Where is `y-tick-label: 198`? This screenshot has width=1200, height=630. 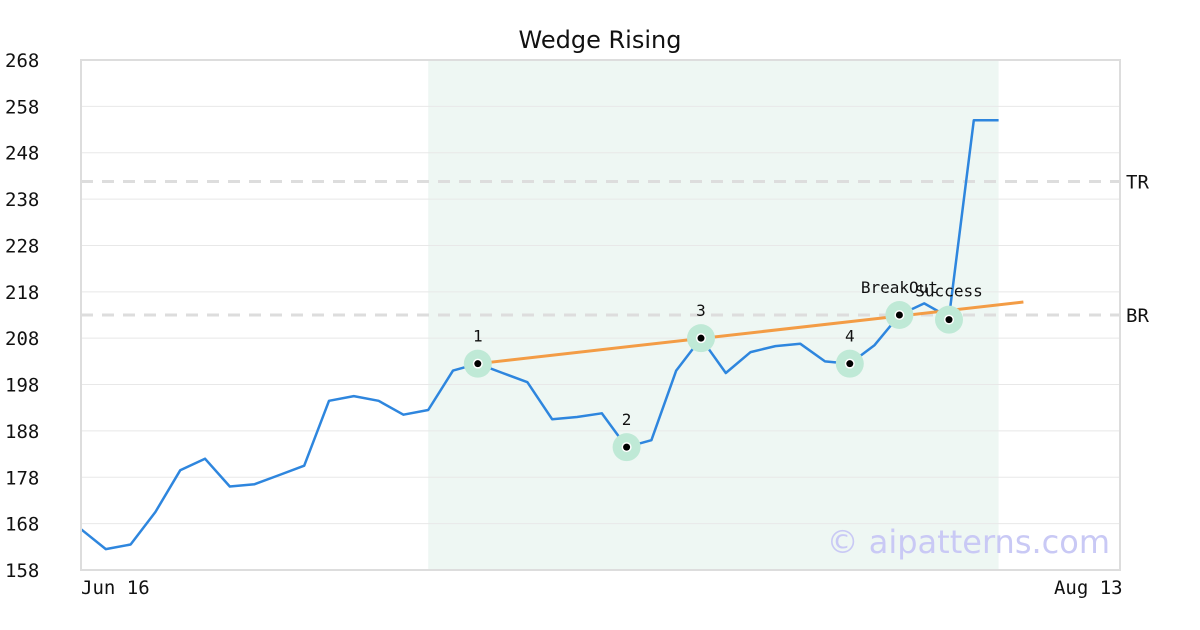
y-tick-label: 198 is located at coordinates (22, 386).